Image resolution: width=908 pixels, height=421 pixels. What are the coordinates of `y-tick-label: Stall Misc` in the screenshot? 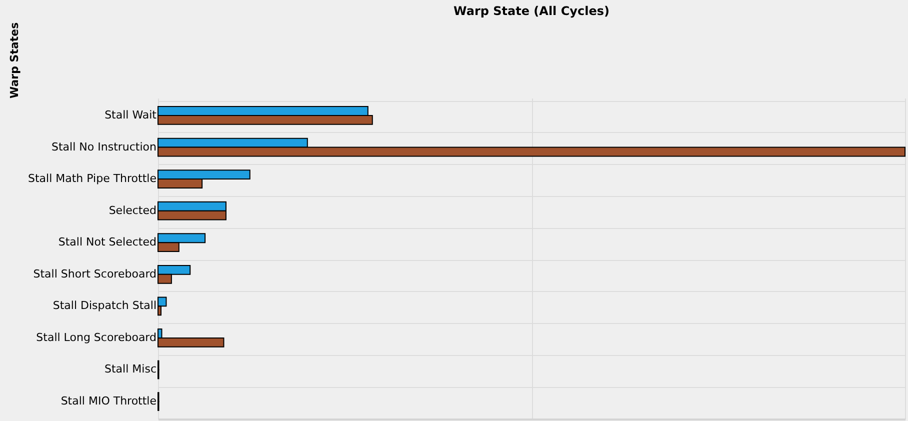 It's located at (130, 369).